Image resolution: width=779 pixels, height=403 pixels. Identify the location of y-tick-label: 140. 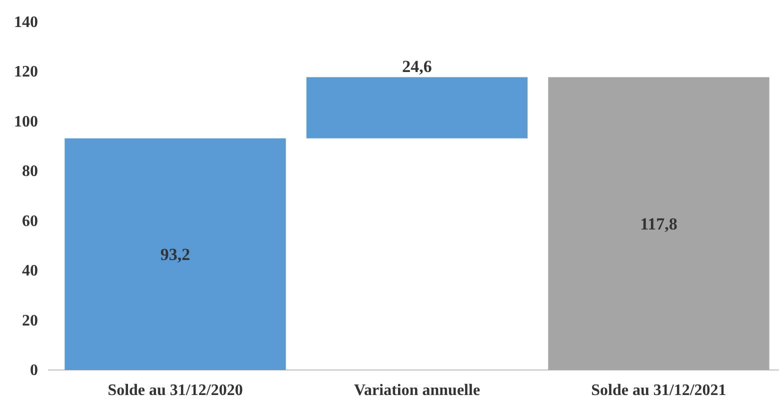
(26, 22).